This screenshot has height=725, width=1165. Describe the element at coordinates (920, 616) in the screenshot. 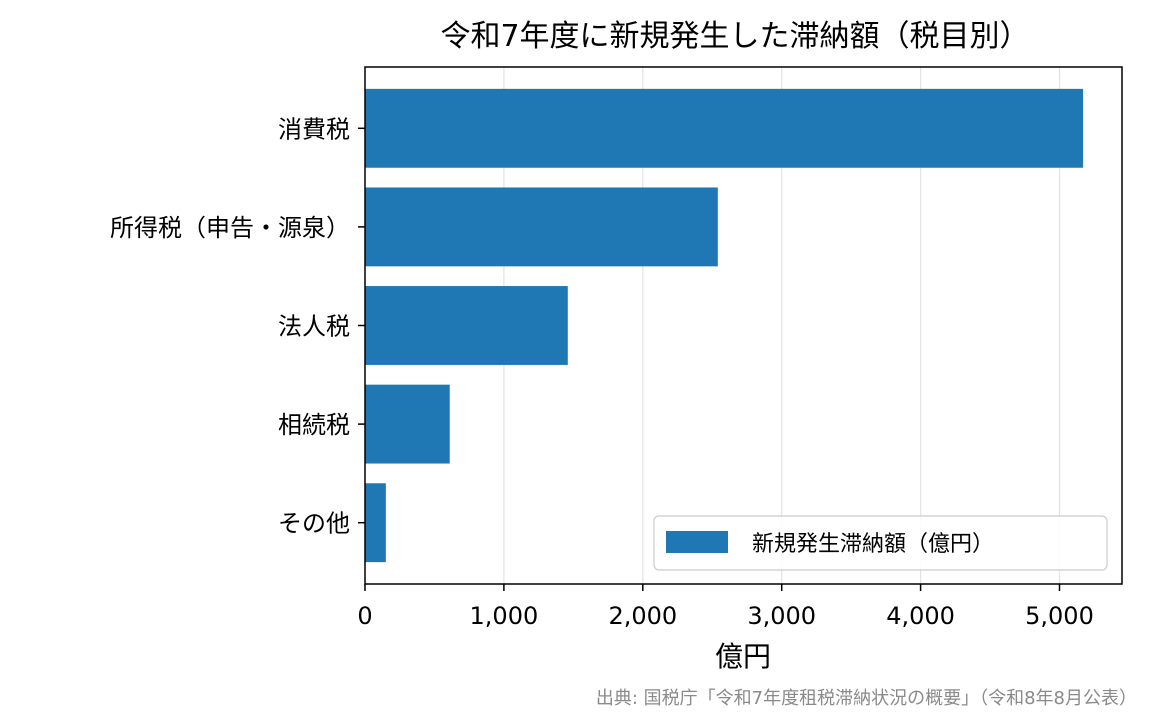

I see `x-tick-label-4: 4,000` at that location.